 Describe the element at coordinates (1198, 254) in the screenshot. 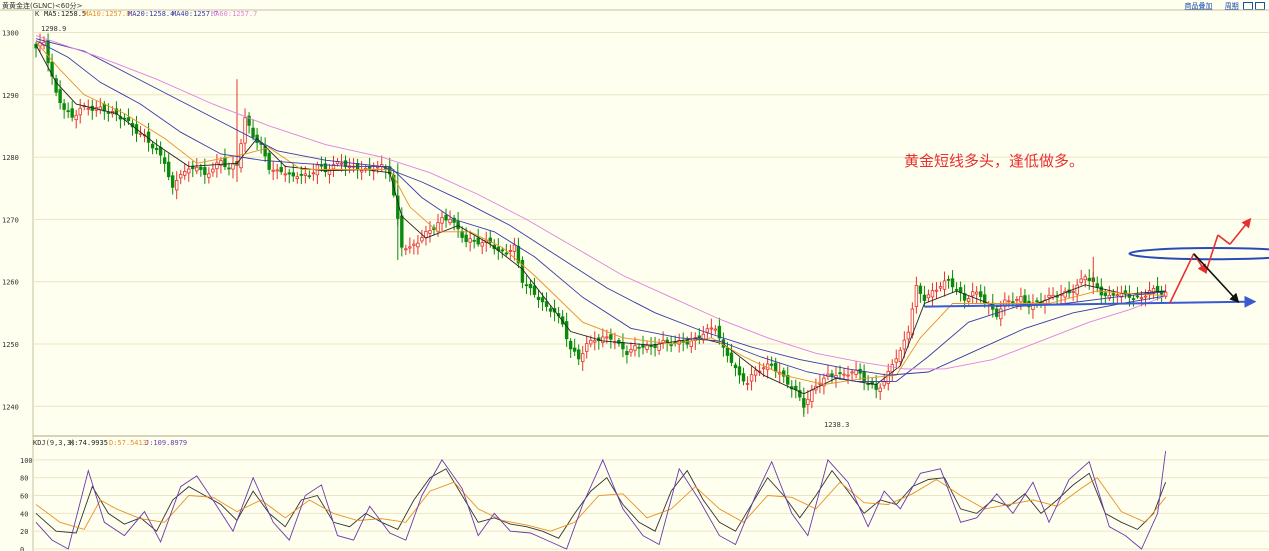

I see `resistance-ellipse` at that location.